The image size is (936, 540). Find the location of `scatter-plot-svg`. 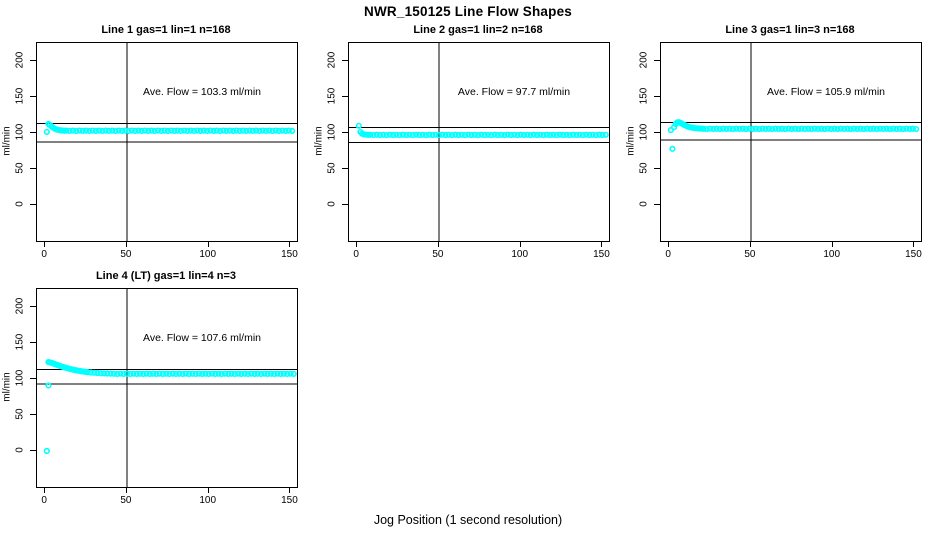

scatter-plot-svg is located at coordinates (167, 388).